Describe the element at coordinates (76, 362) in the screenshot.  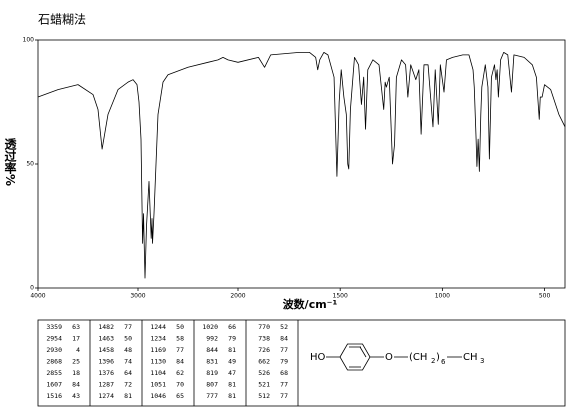
I see `table-cell: 25` at that location.